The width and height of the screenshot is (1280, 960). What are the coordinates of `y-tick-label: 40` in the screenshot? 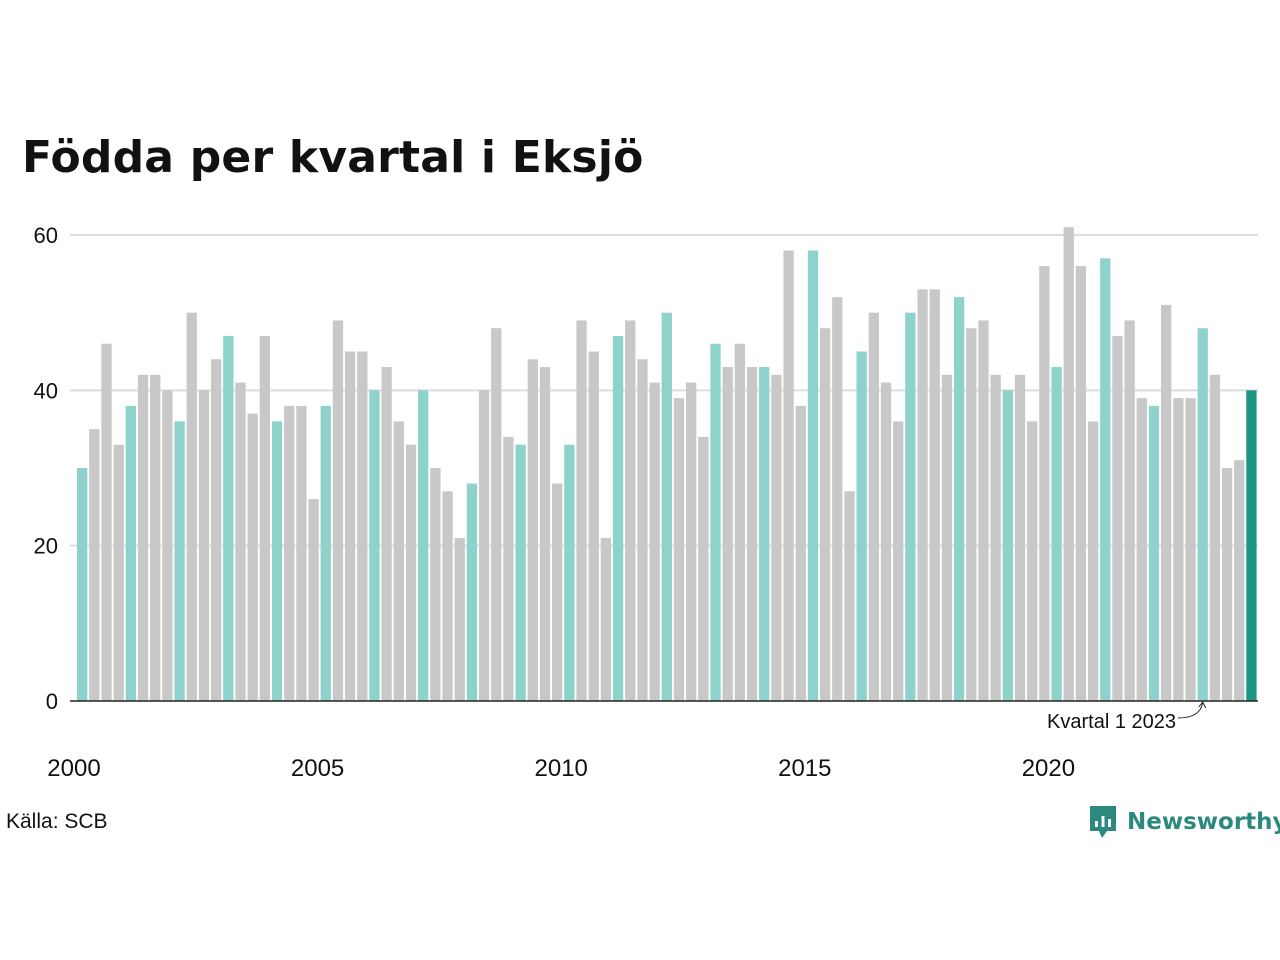 It's located at (46, 390).